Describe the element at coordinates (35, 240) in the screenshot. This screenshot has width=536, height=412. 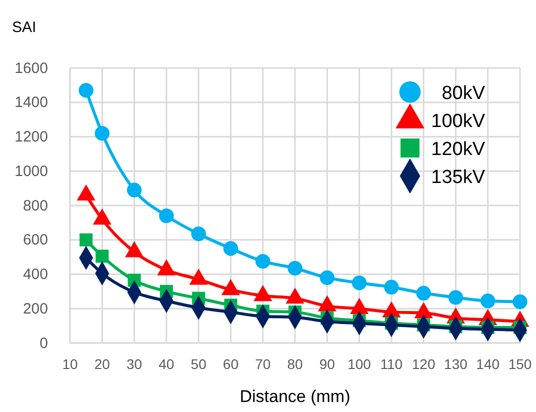
I see `y-tick-label: 600` at that location.